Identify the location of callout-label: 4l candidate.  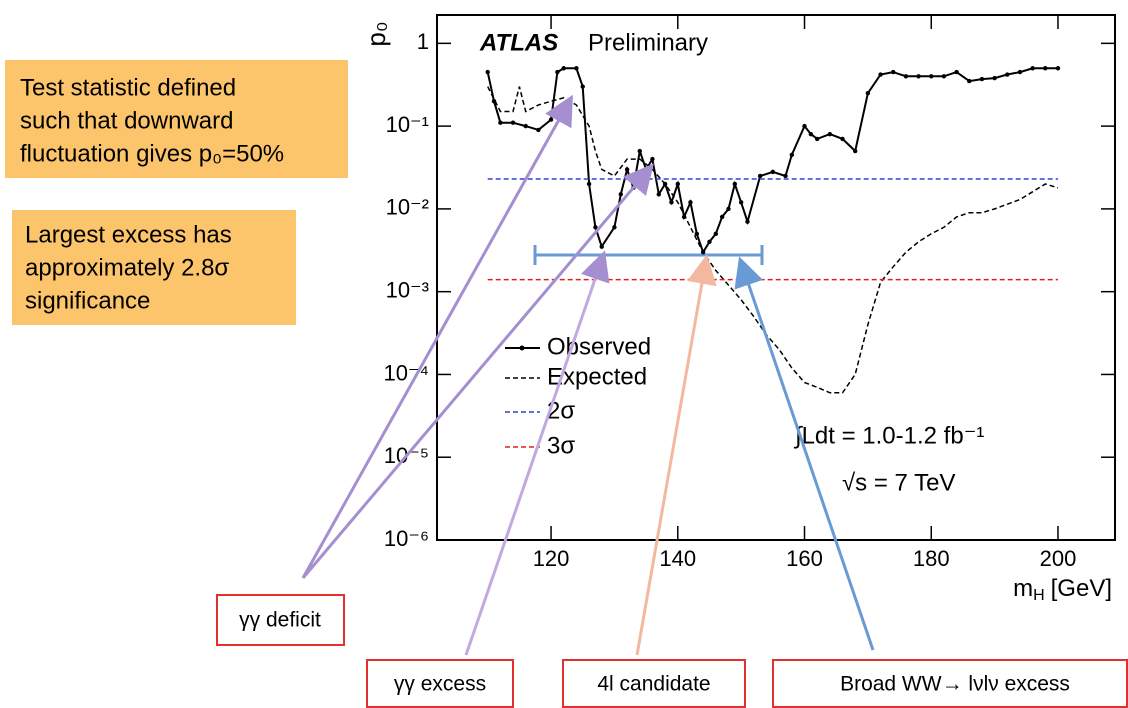
(653, 684).